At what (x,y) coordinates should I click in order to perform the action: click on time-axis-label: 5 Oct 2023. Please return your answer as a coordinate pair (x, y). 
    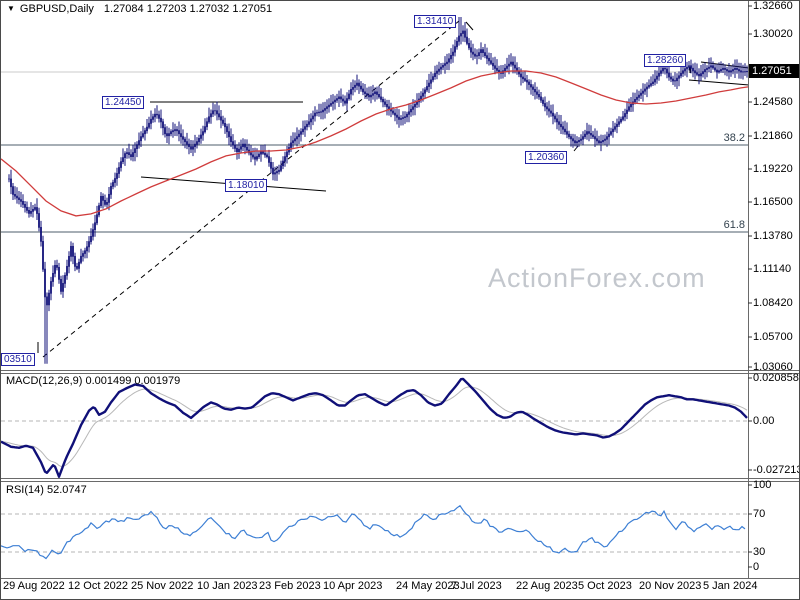
    Looking at the image, I should click on (605, 586).